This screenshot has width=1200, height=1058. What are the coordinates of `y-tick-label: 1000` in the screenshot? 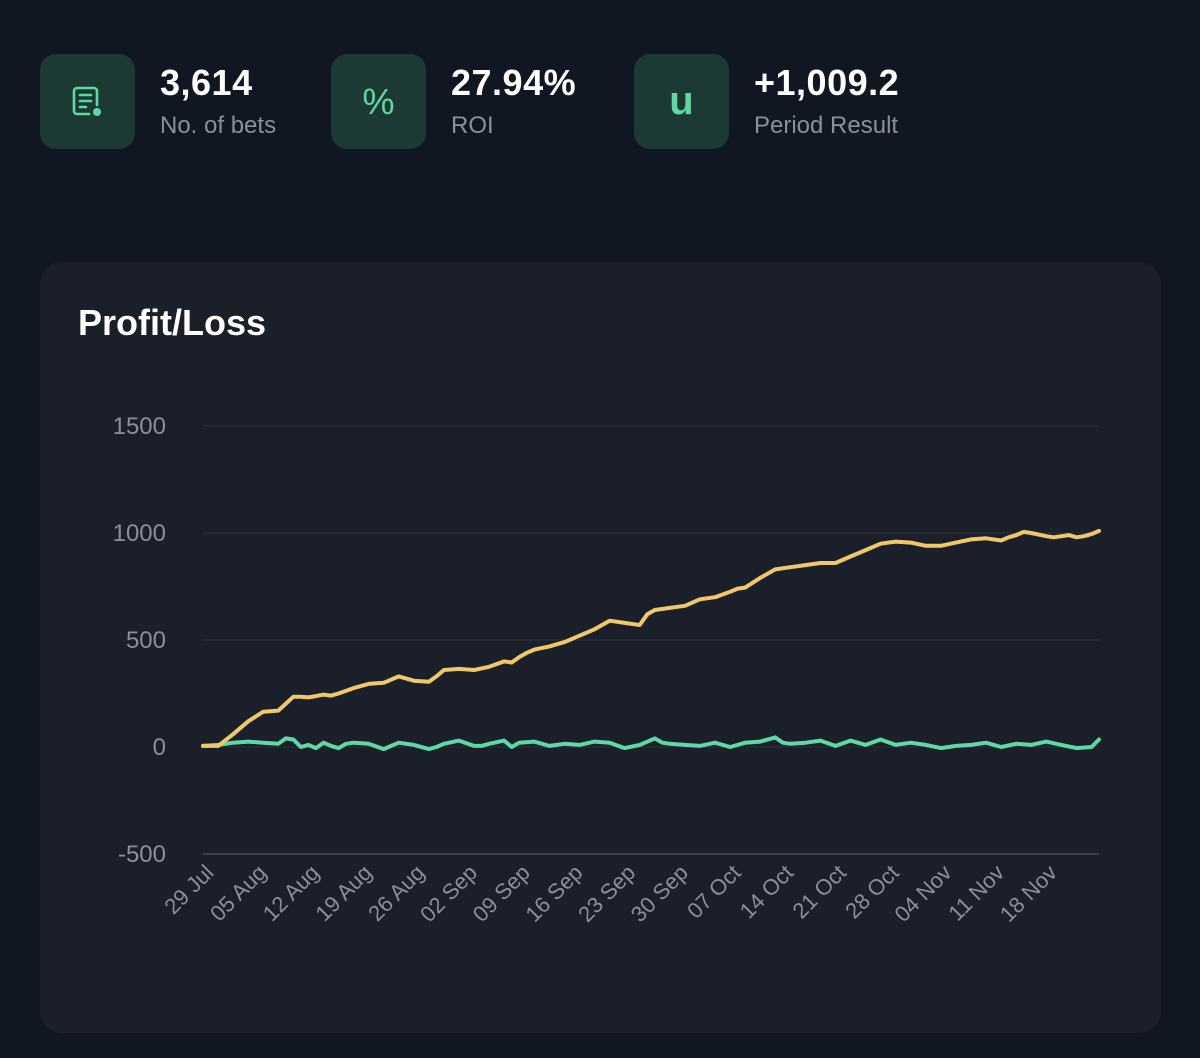 It's located at (139, 533).